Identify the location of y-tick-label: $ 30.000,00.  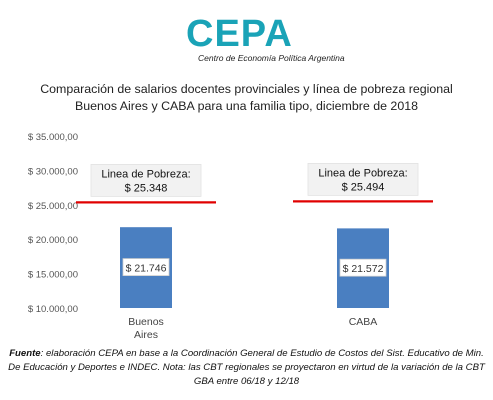
(53, 171).